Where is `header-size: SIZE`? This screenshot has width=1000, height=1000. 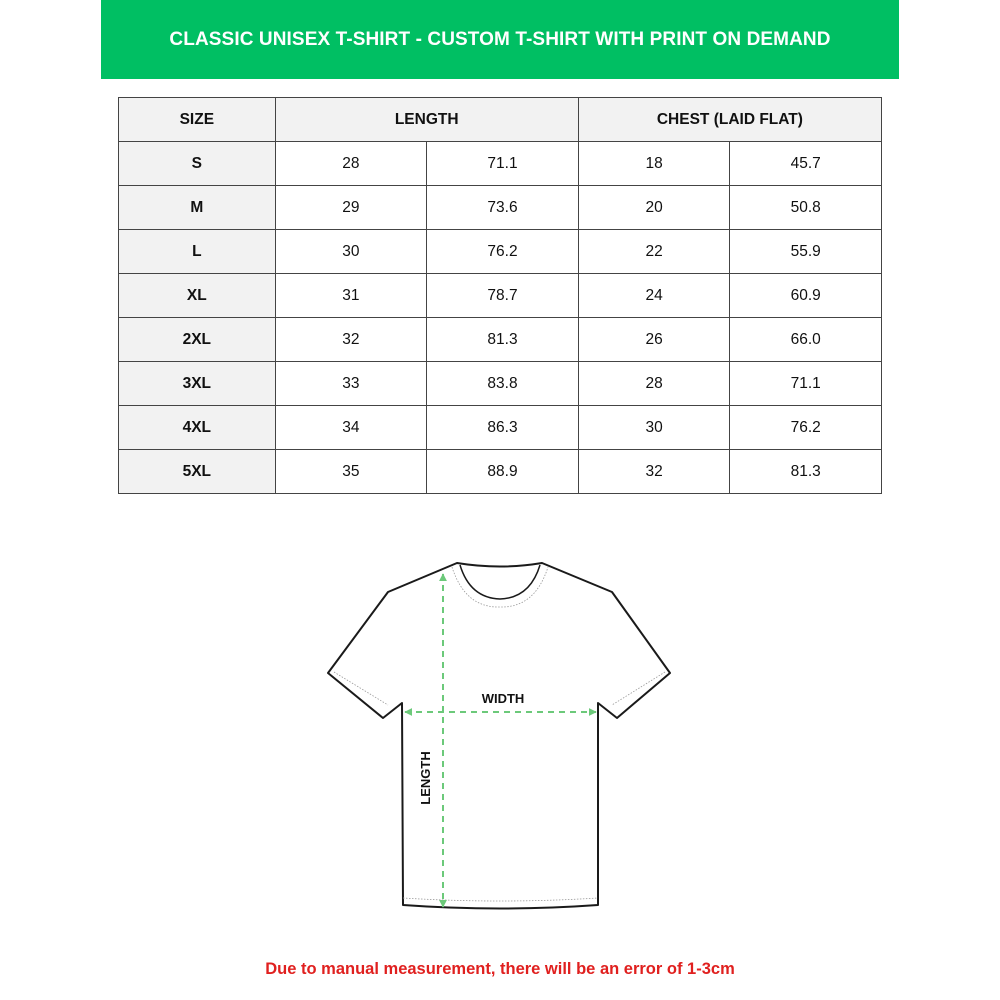
header-size: SIZE is located at coordinates (197, 119).